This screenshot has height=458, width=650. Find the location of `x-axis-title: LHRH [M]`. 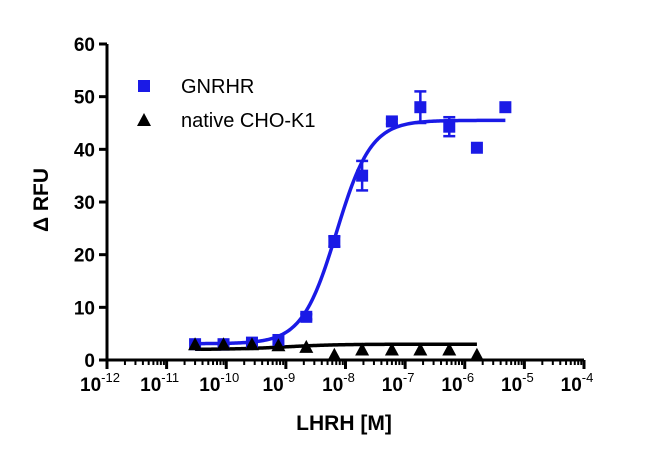

x-axis-title: LHRH [M] is located at coordinates (344, 423).